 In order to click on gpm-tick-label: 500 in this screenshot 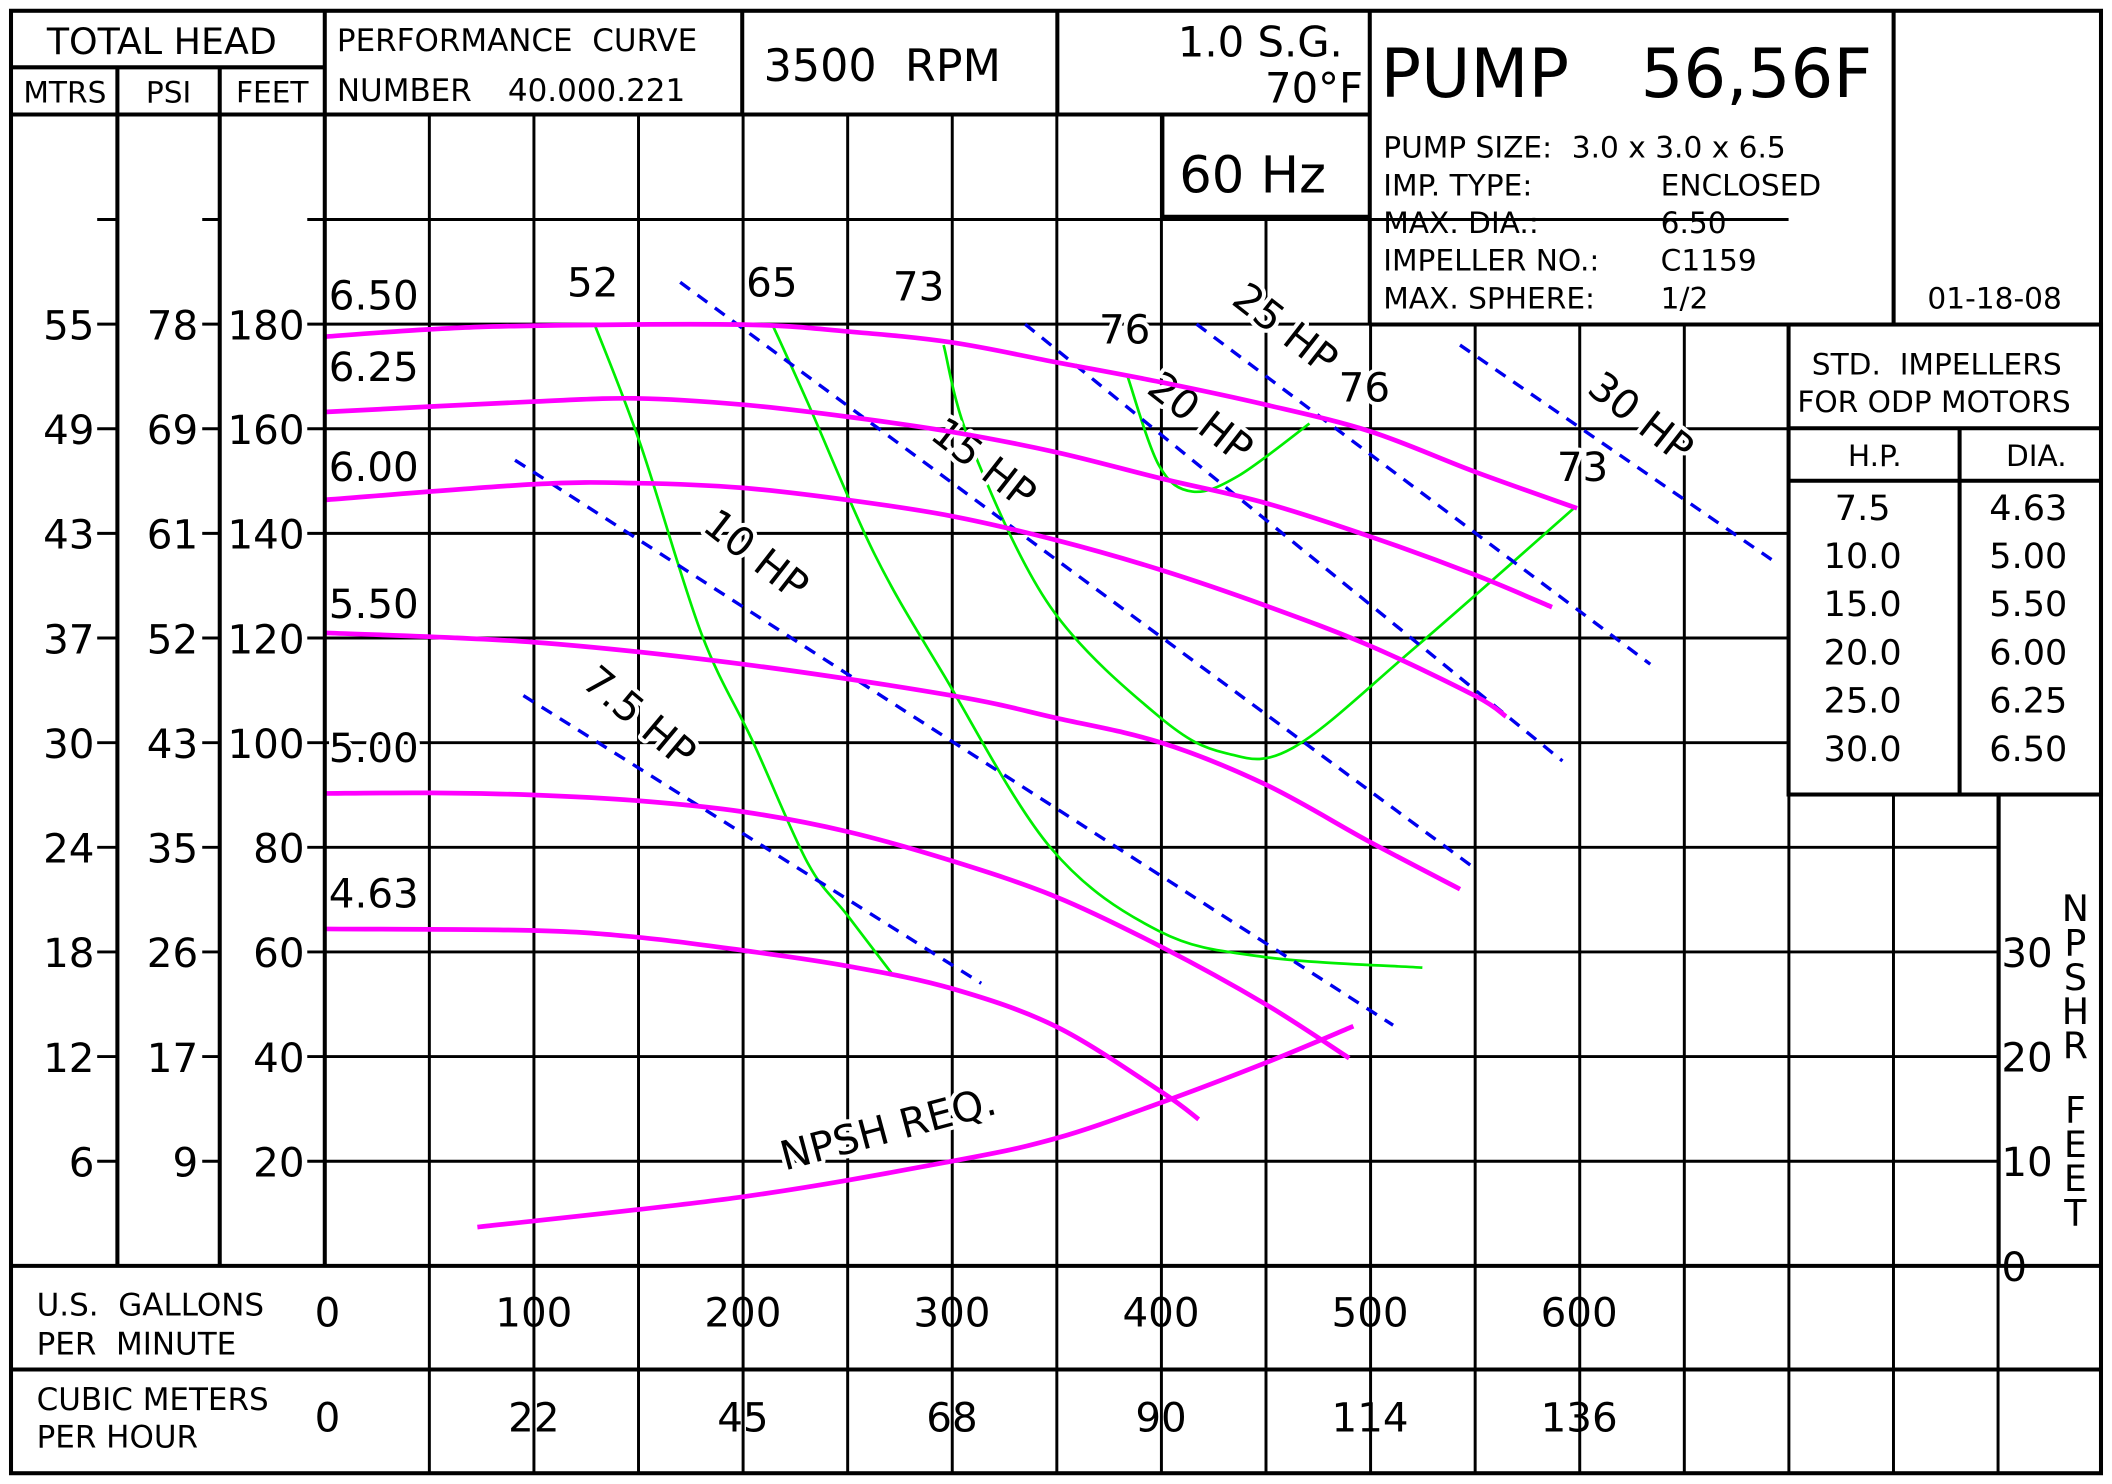, I will do `click(1370, 1312)`.